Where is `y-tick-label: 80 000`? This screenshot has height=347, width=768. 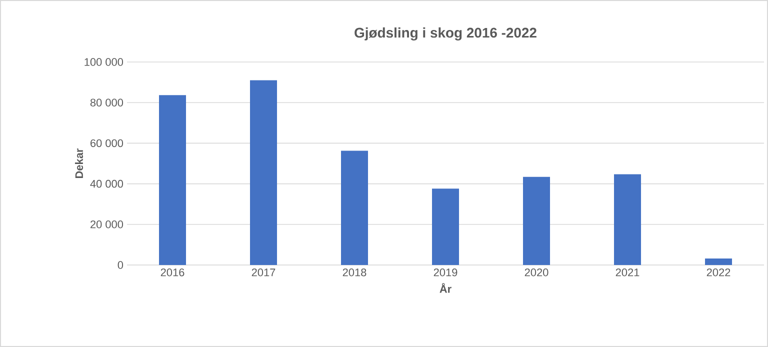 y-tick-label: 80 000 is located at coordinates (107, 102).